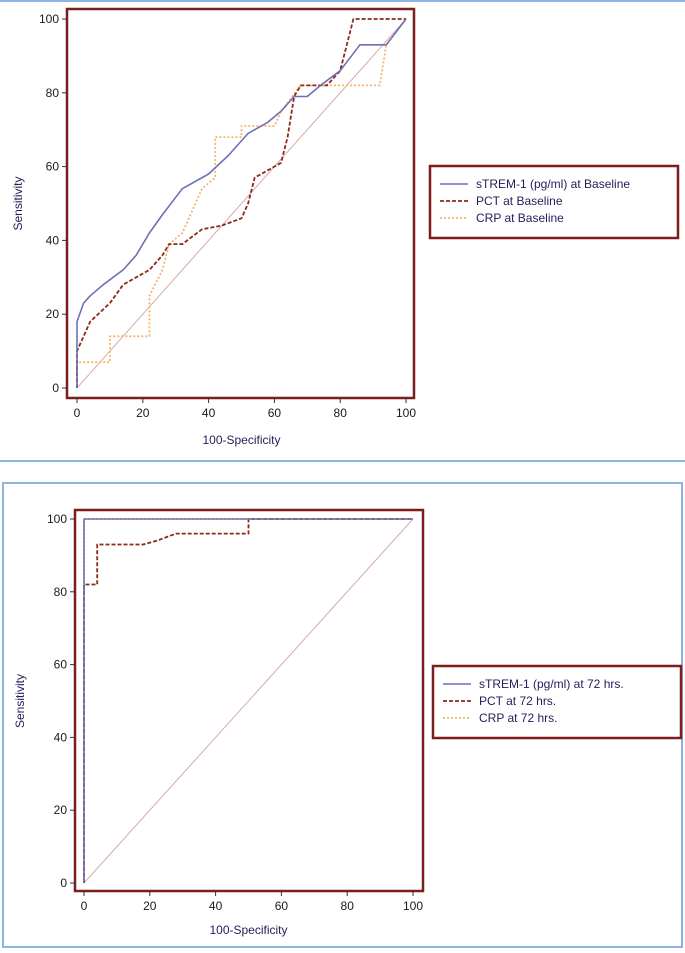  I want to click on legend-label: sTREM-1 (pg/ml) at 72 hrs., so click(551, 684).